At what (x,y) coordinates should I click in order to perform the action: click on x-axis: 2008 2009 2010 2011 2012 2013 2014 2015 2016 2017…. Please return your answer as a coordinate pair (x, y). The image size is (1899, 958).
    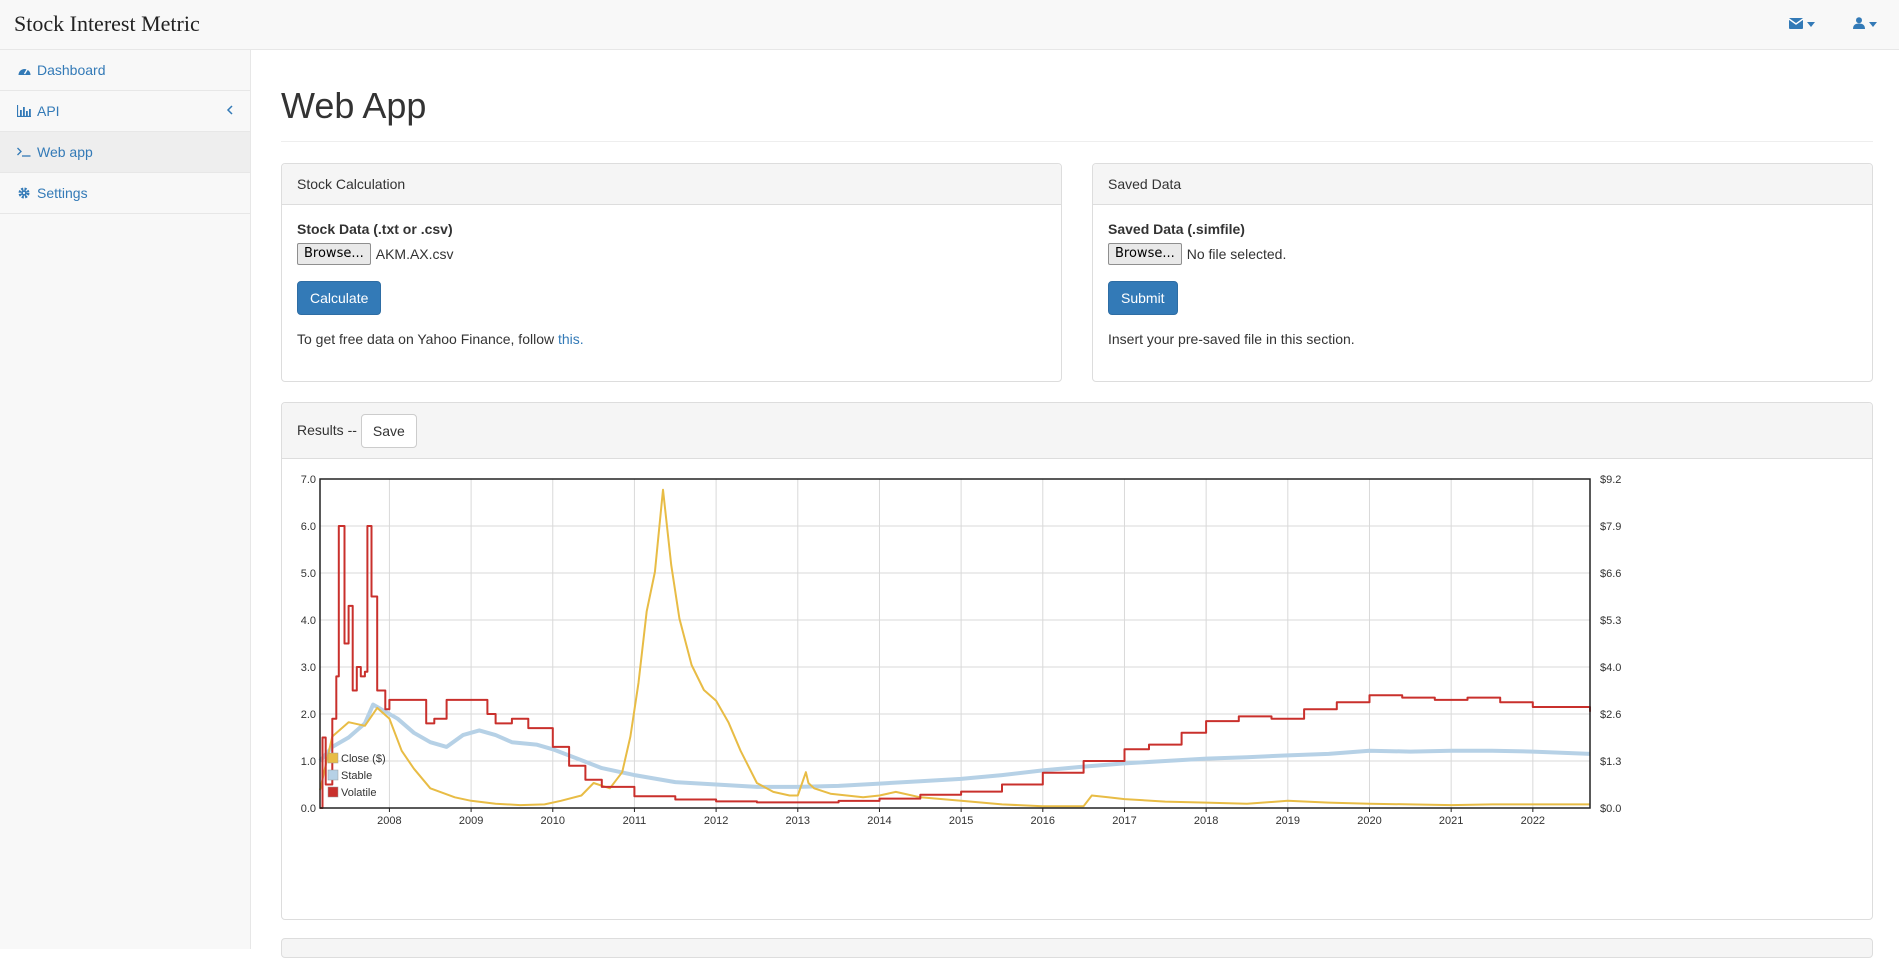
    Looking at the image, I should click on (961, 817).